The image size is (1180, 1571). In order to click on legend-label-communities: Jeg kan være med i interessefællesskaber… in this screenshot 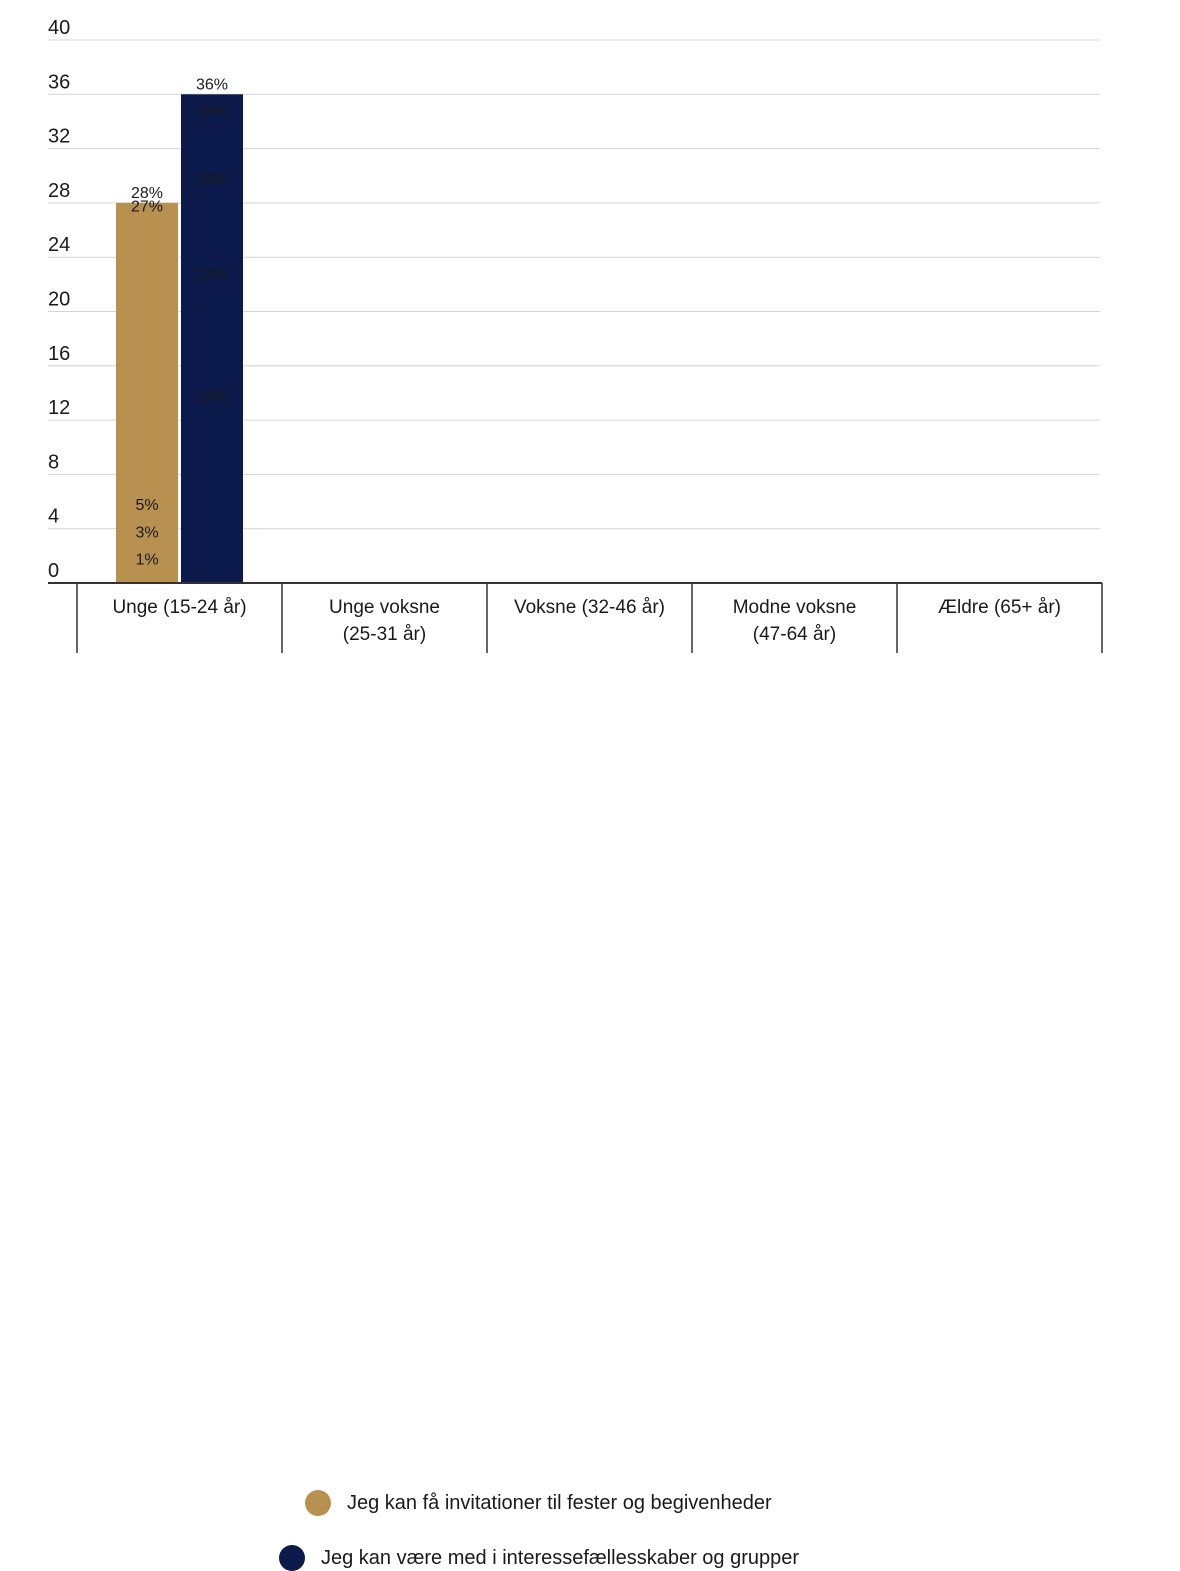, I will do `click(560, 1557)`.